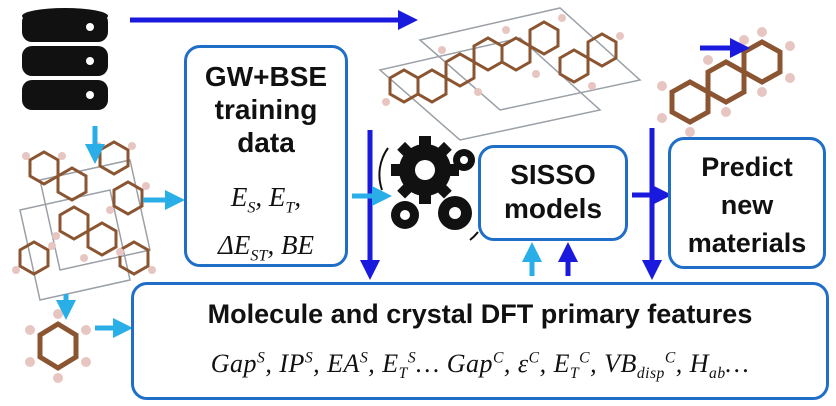 The image size is (836, 406). Describe the element at coordinates (747, 167) in the screenshot. I see `predict-label-line: Predict` at that location.